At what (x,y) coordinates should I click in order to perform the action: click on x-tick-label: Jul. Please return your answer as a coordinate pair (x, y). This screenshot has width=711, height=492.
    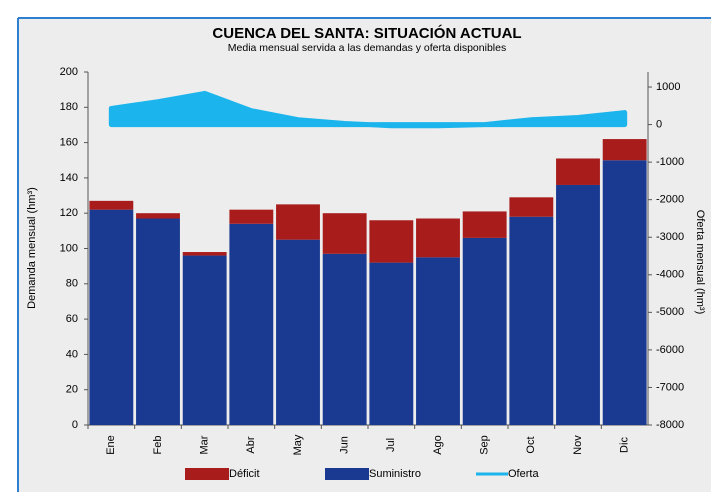
    Looking at the image, I should click on (391, 445).